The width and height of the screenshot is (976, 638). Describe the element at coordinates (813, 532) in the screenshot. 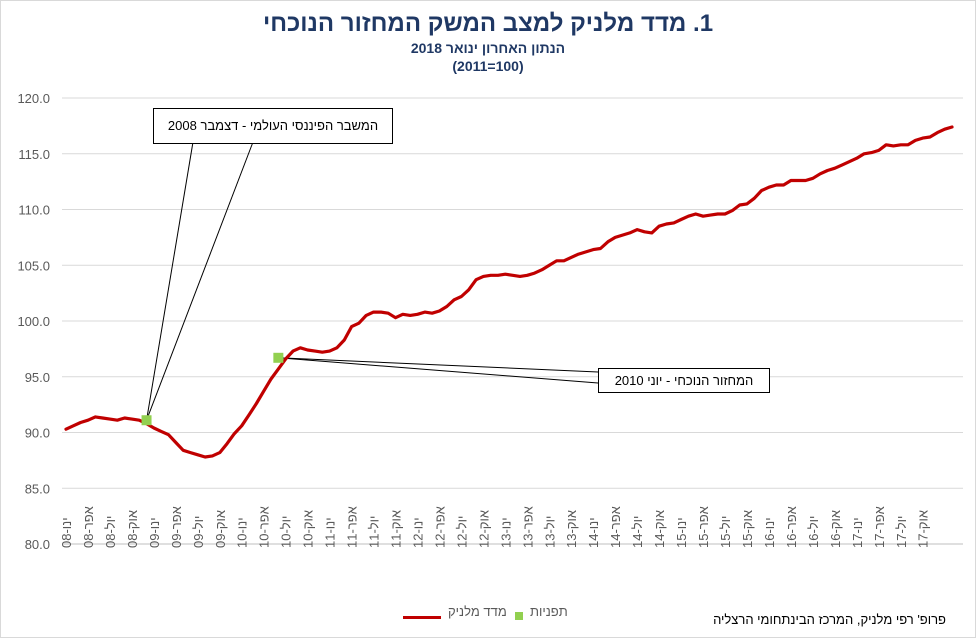

I see `x-tick-label: יול-16` at that location.